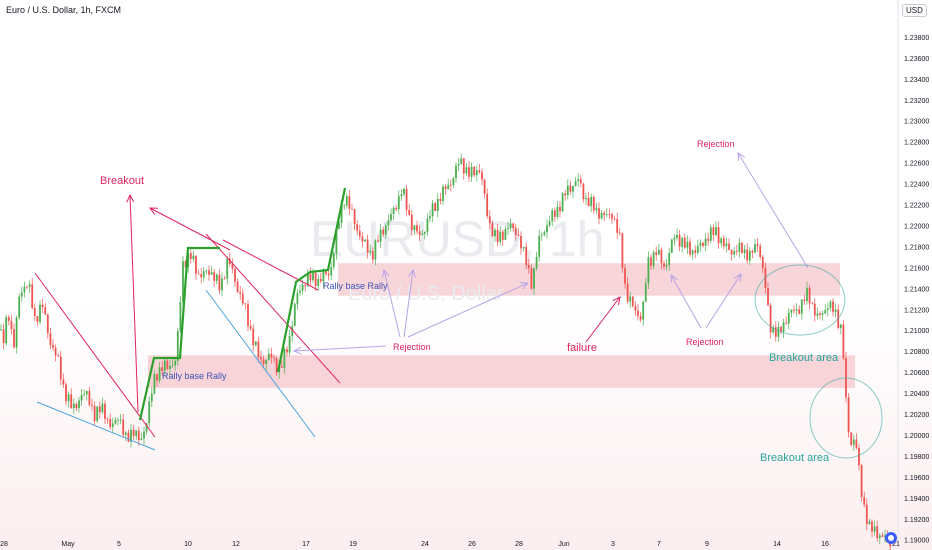 This screenshot has height=550, width=932. I want to click on y-tick-label: 1.22800, so click(916, 143).